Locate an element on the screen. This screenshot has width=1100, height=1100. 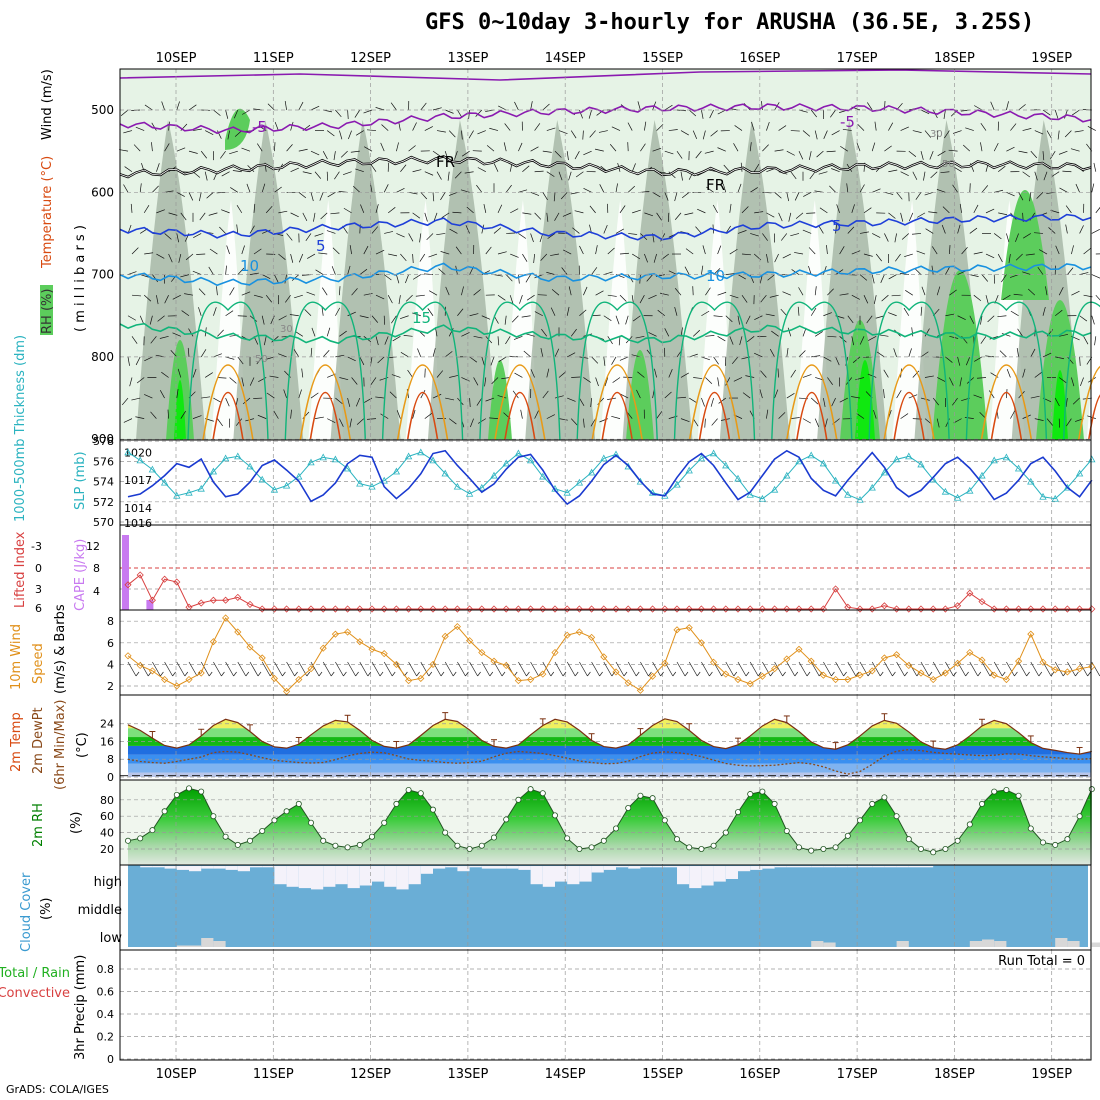
rh-shade-white is located at coordinates (423, 320).